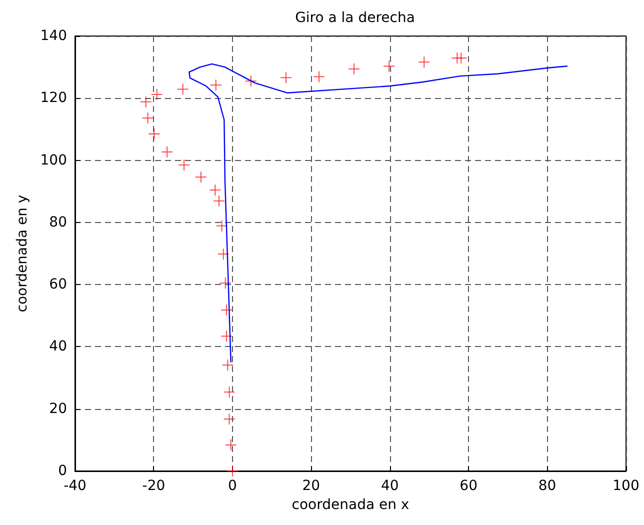 The image size is (644, 525). Describe the element at coordinates (469, 486) in the screenshot. I see `x-tick-label: 60` at that location.